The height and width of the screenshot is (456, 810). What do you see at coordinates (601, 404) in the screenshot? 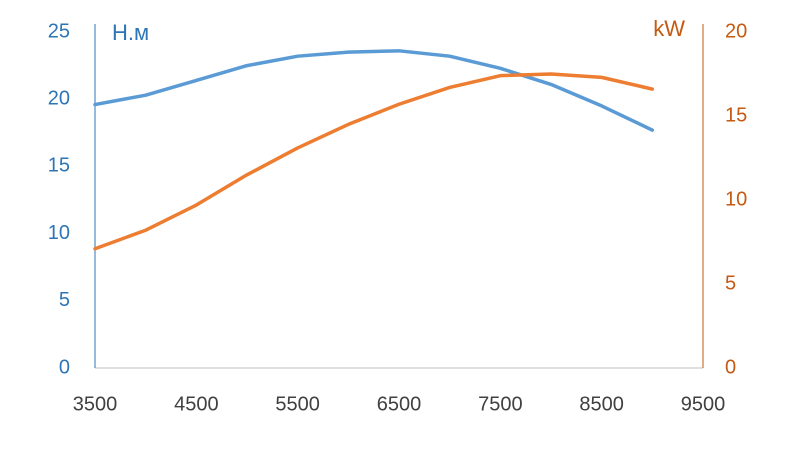
I see `x-tick-label: 8500` at bounding box center [601, 404].